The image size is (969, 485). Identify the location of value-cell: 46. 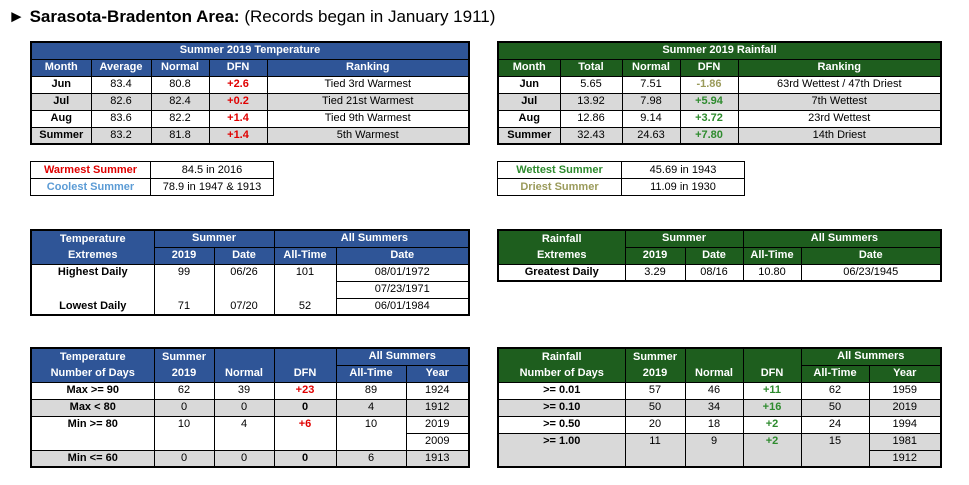
(714, 390).